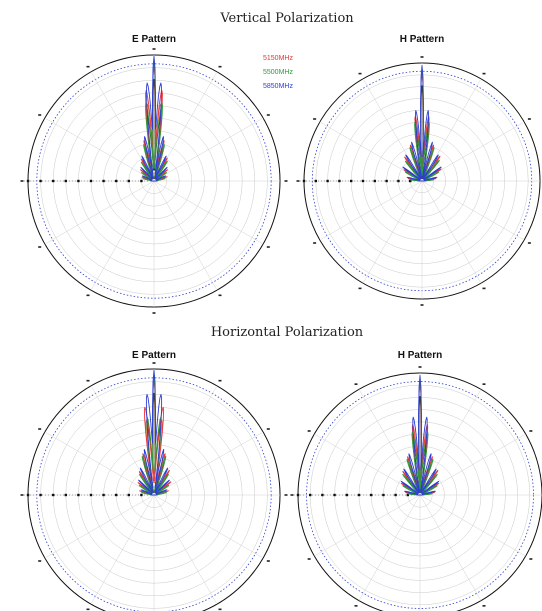 The width and height of the screenshot is (542, 611). What do you see at coordinates (278, 72) in the screenshot?
I see `legend-entry-5500mhz: 5500MHz` at bounding box center [278, 72].